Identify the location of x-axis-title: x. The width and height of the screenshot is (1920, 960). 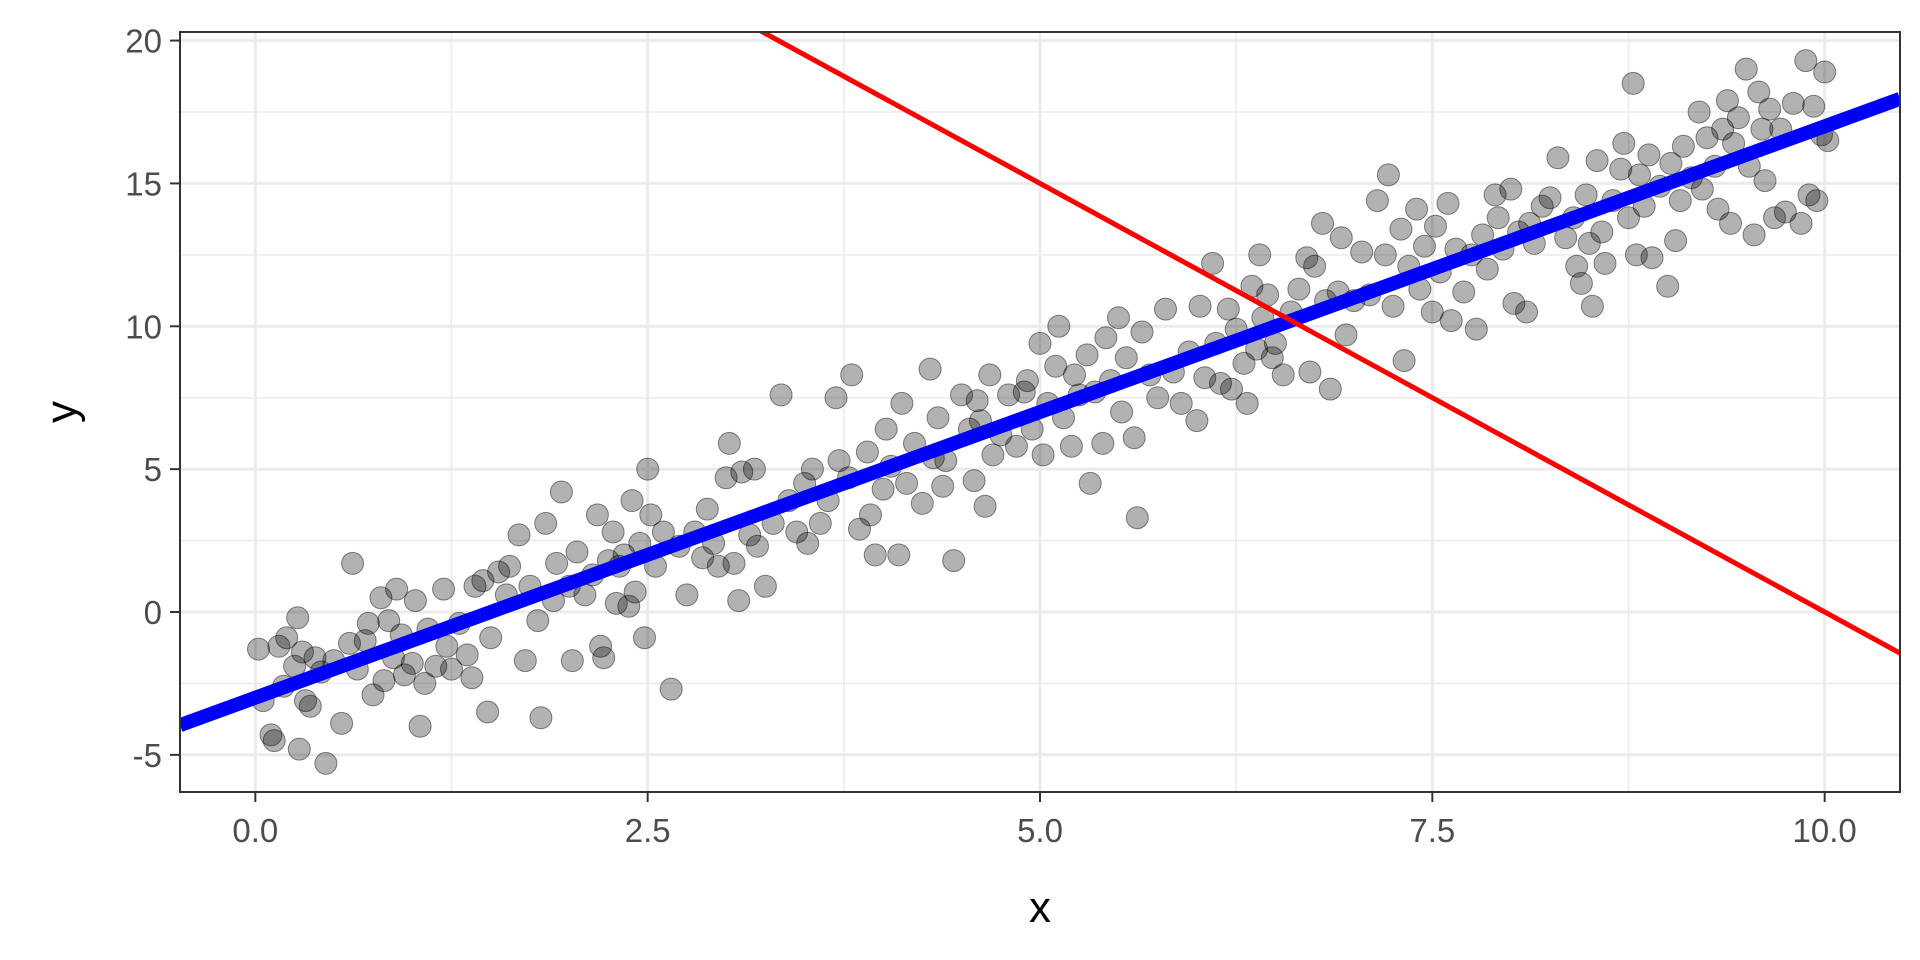
(1040, 907).